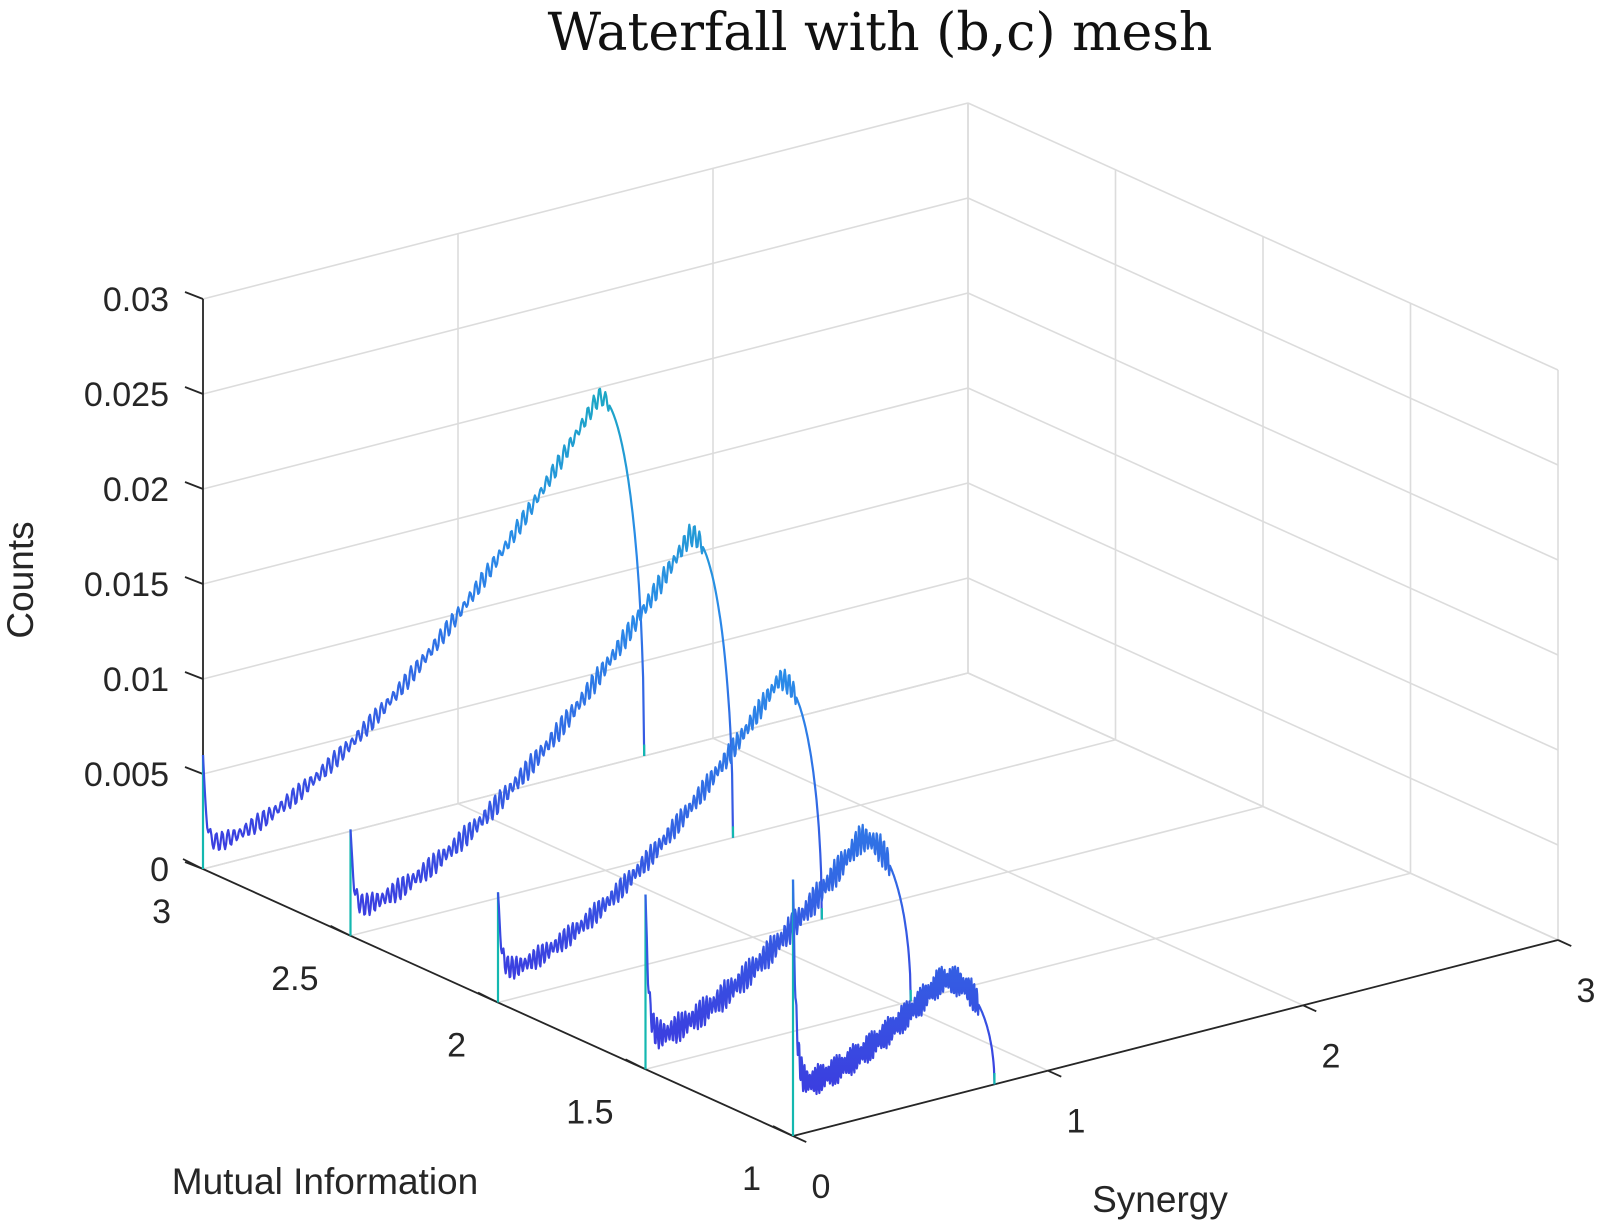  I want to click on x-axis-line, so click(1175, 1038).